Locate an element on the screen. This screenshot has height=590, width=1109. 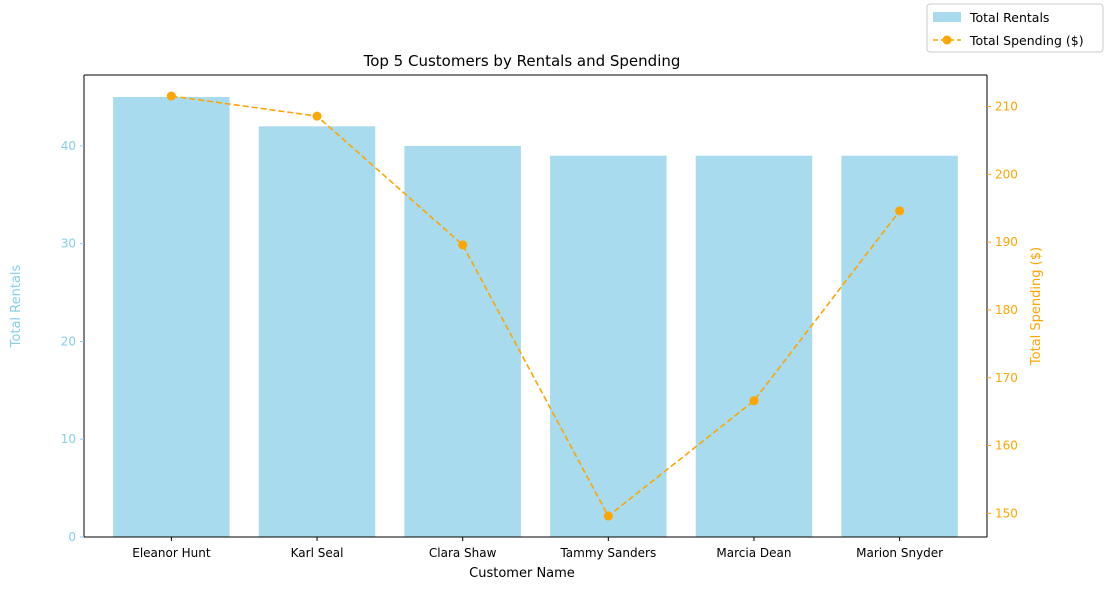
y-axis-left-label: Total Rentals is located at coordinates (16, 306).